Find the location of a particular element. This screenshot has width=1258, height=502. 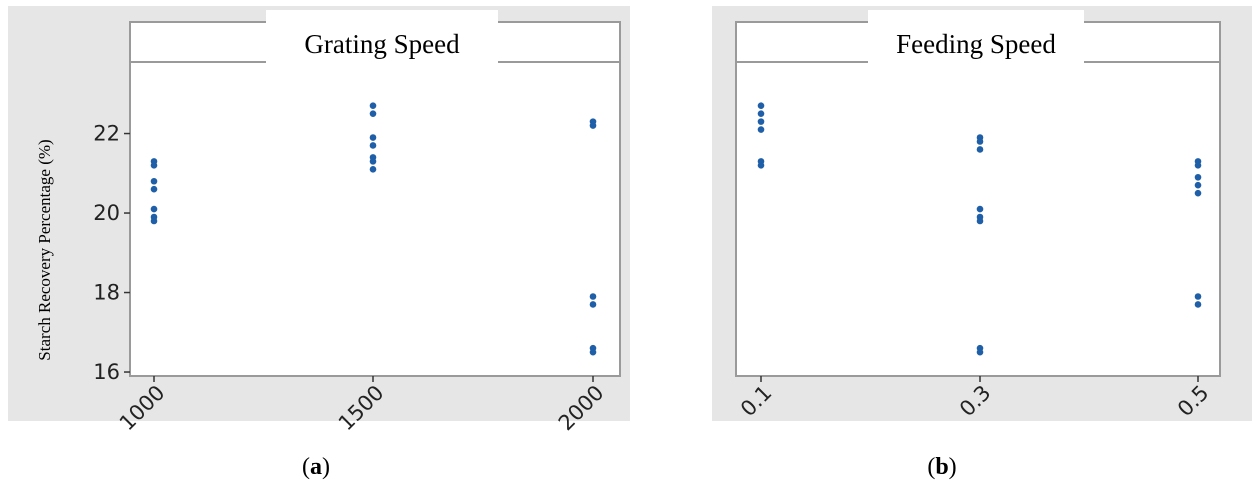

panel-a-sublabel-text: (a) is located at coordinates (316, 467).